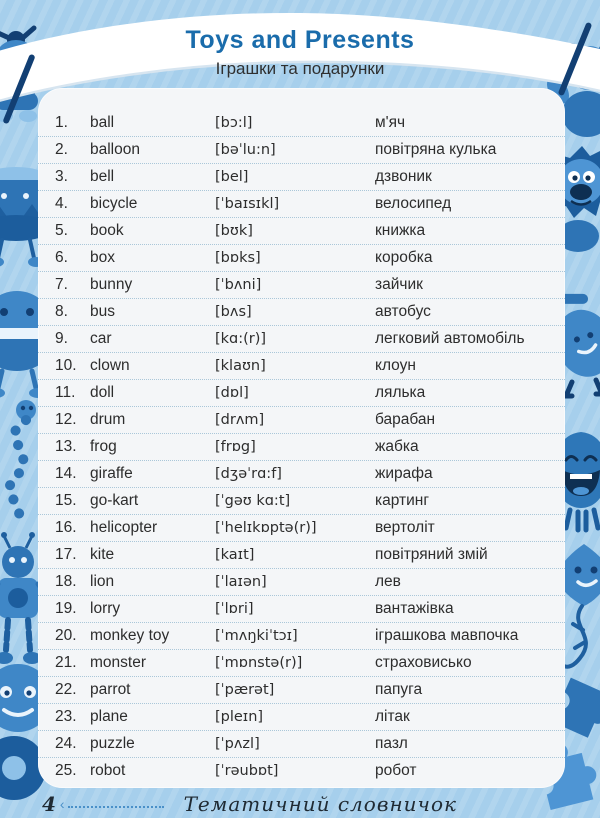 The height and width of the screenshot is (818, 600). Describe the element at coordinates (404, 473) in the screenshot. I see `ukrainian-translation: жирафа` at that location.